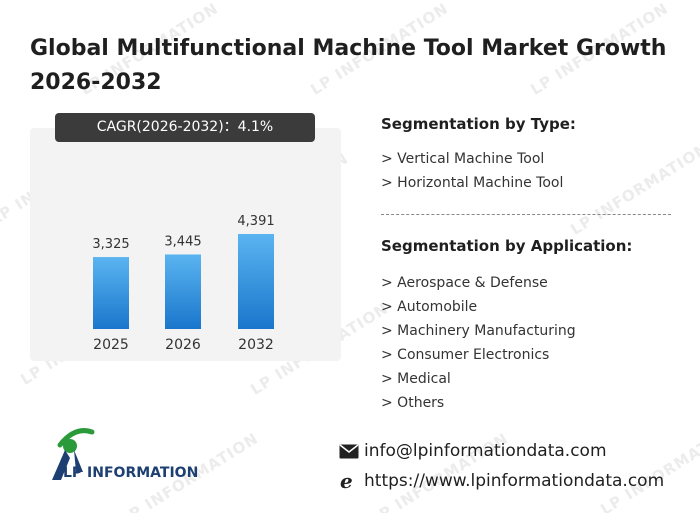  What do you see at coordinates (346, 481) in the screenshot?
I see `svg-text: e` at bounding box center [346, 481].